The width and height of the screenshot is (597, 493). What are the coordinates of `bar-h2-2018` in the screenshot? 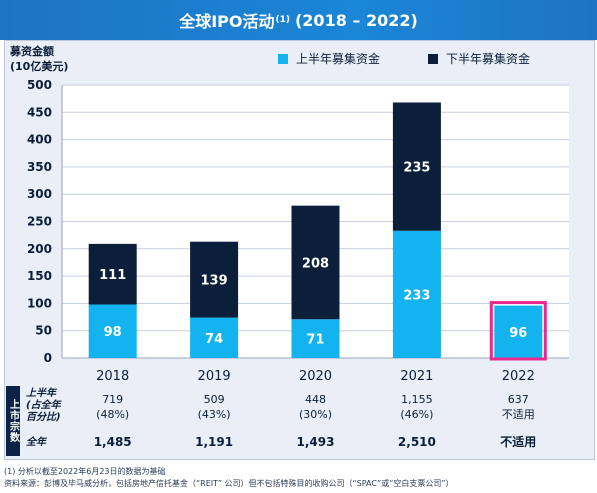 It's located at (112, 274).